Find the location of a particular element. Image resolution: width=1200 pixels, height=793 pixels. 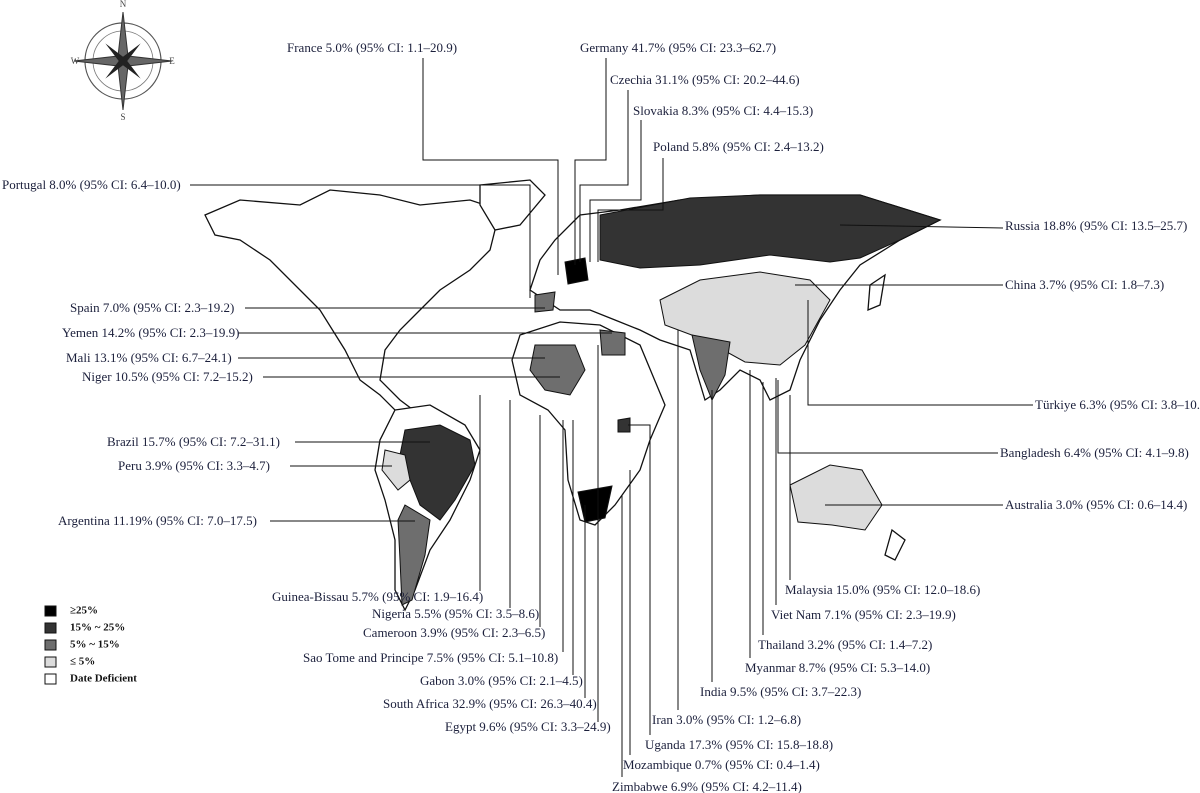

country-label: Argentina 11.19% (95% CI: 7.0–17.5) is located at coordinates (157, 520).